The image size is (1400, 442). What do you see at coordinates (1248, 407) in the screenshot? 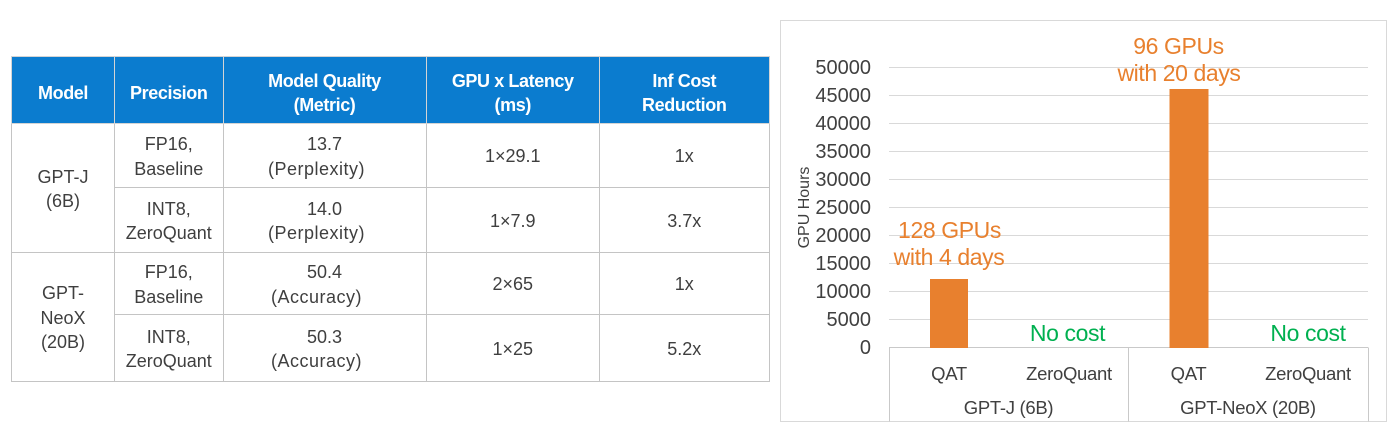
I see `svg-text: GPT-NeoX (20B)` at bounding box center [1248, 407].